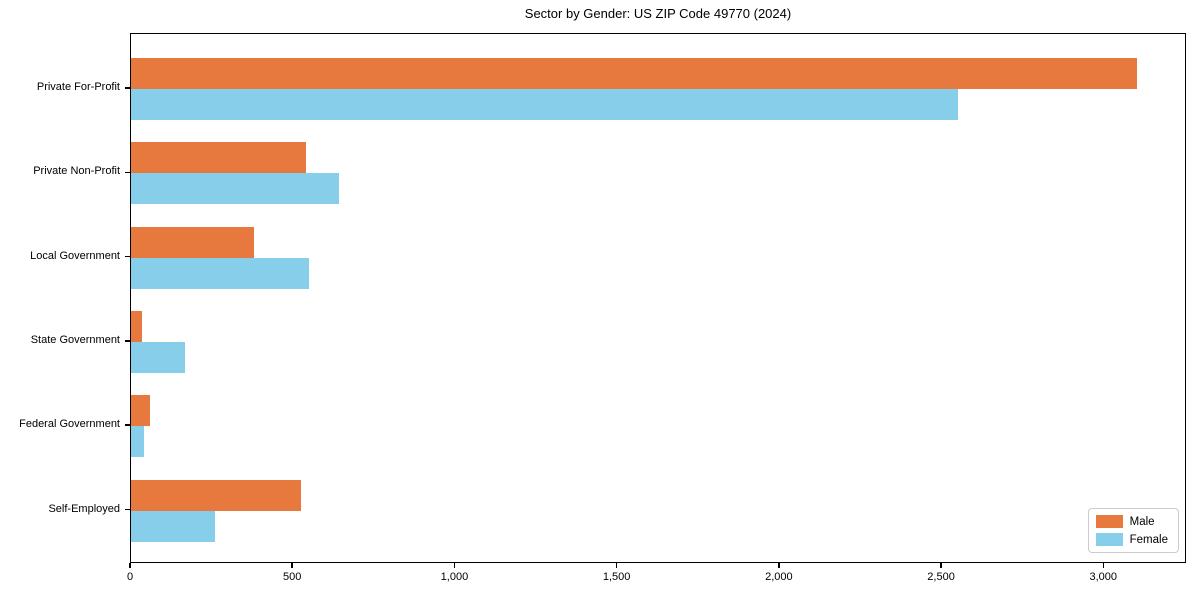 The width and height of the screenshot is (1200, 600). What do you see at coordinates (193, 242) in the screenshot?
I see `bar-male-local-government` at bounding box center [193, 242].